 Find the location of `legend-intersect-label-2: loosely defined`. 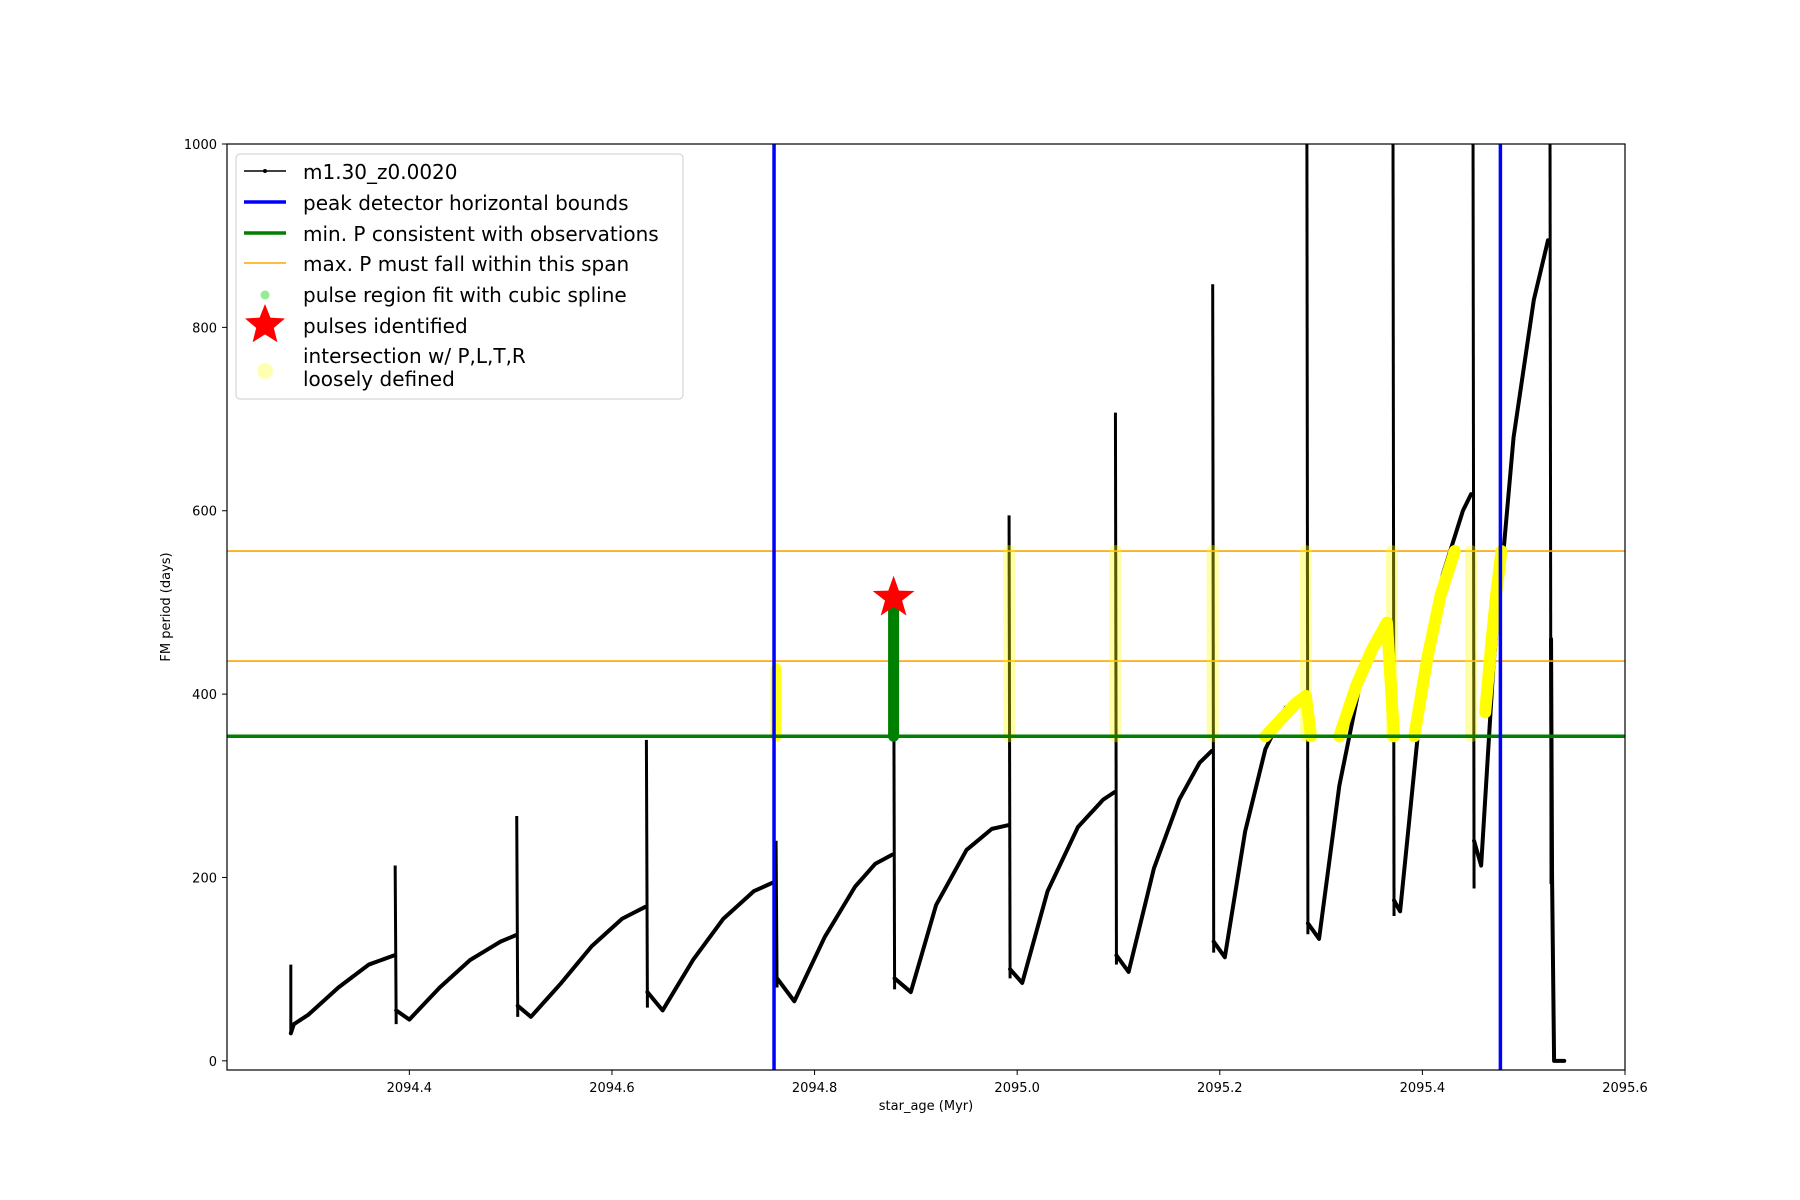

legend-intersect-label-2: loosely defined is located at coordinates (379, 379).